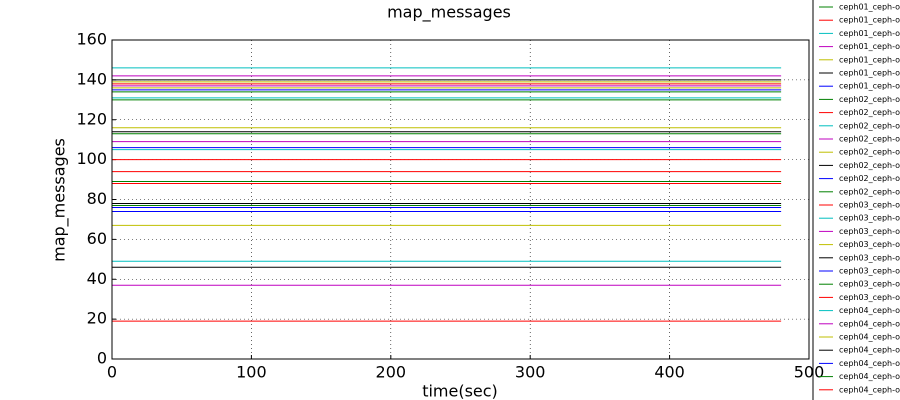  What do you see at coordinates (809, 372) in the screenshot?
I see `x-tick-label: 500` at bounding box center [809, 372].